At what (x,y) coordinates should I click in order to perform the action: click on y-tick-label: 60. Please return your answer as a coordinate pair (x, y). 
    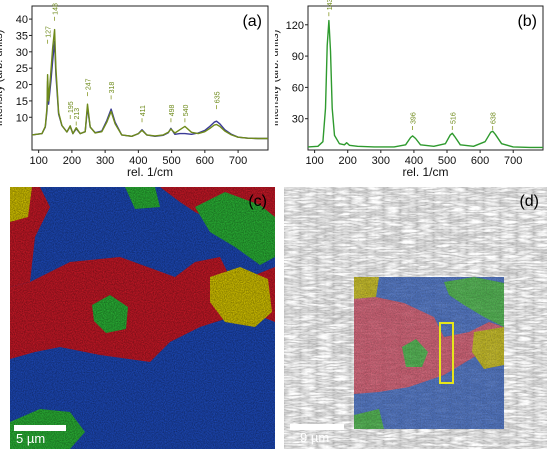
    Looking at the image, I should click on (298, 88).